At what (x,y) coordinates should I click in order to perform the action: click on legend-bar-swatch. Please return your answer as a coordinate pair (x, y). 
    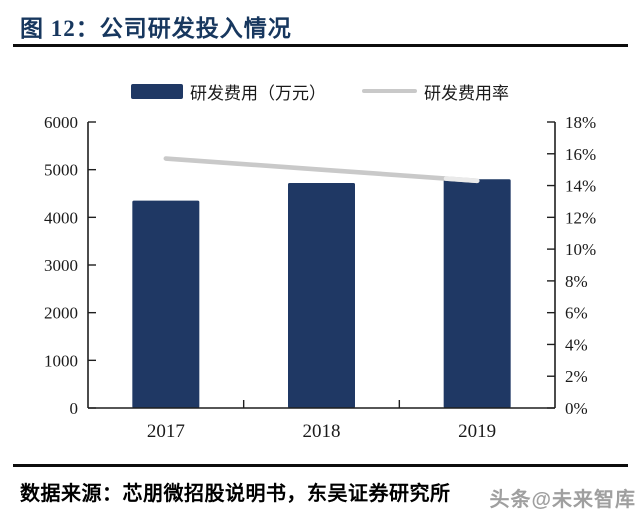
    Looking at the image, I should click on (157, 91).